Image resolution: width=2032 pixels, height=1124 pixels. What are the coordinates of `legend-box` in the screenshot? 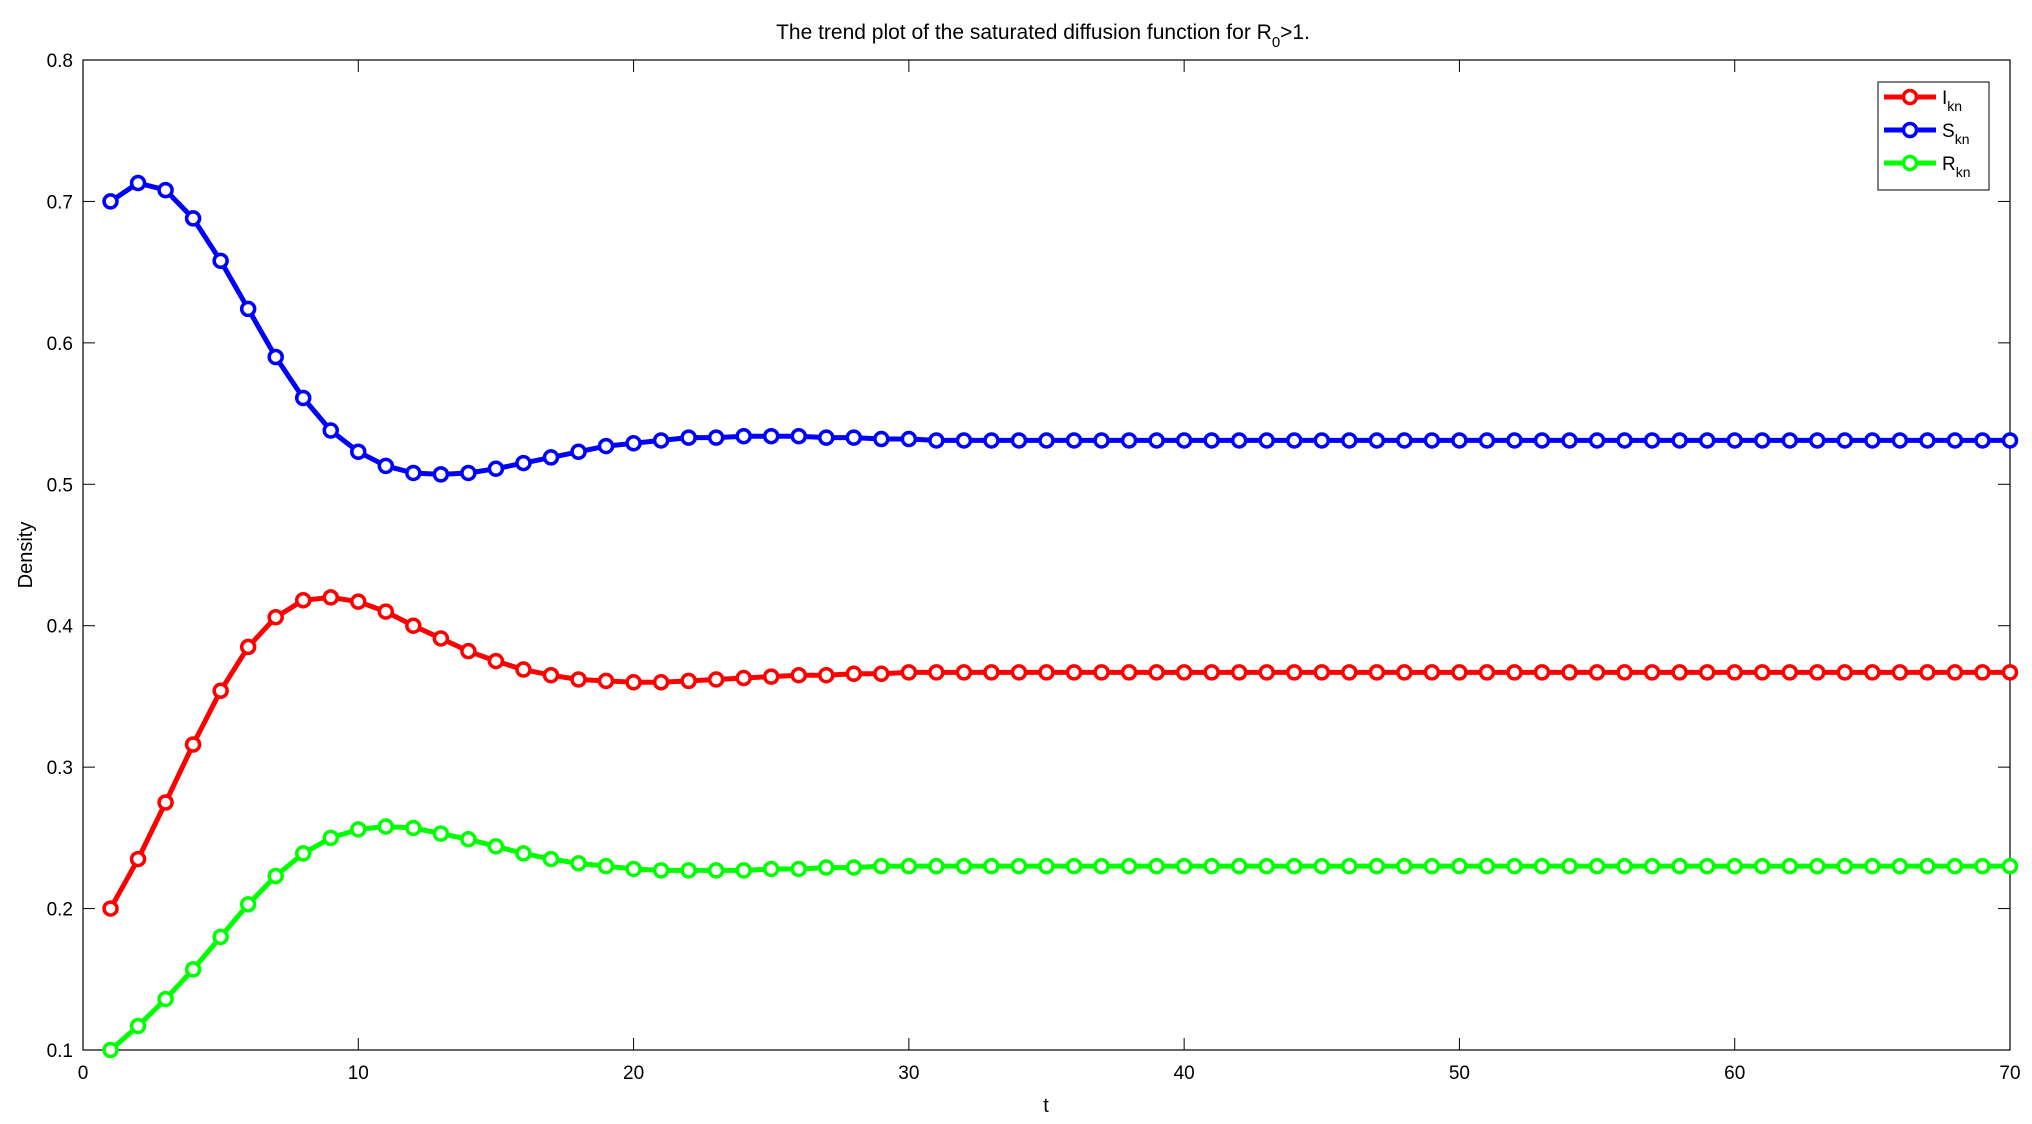 It's located at (1933, 136).